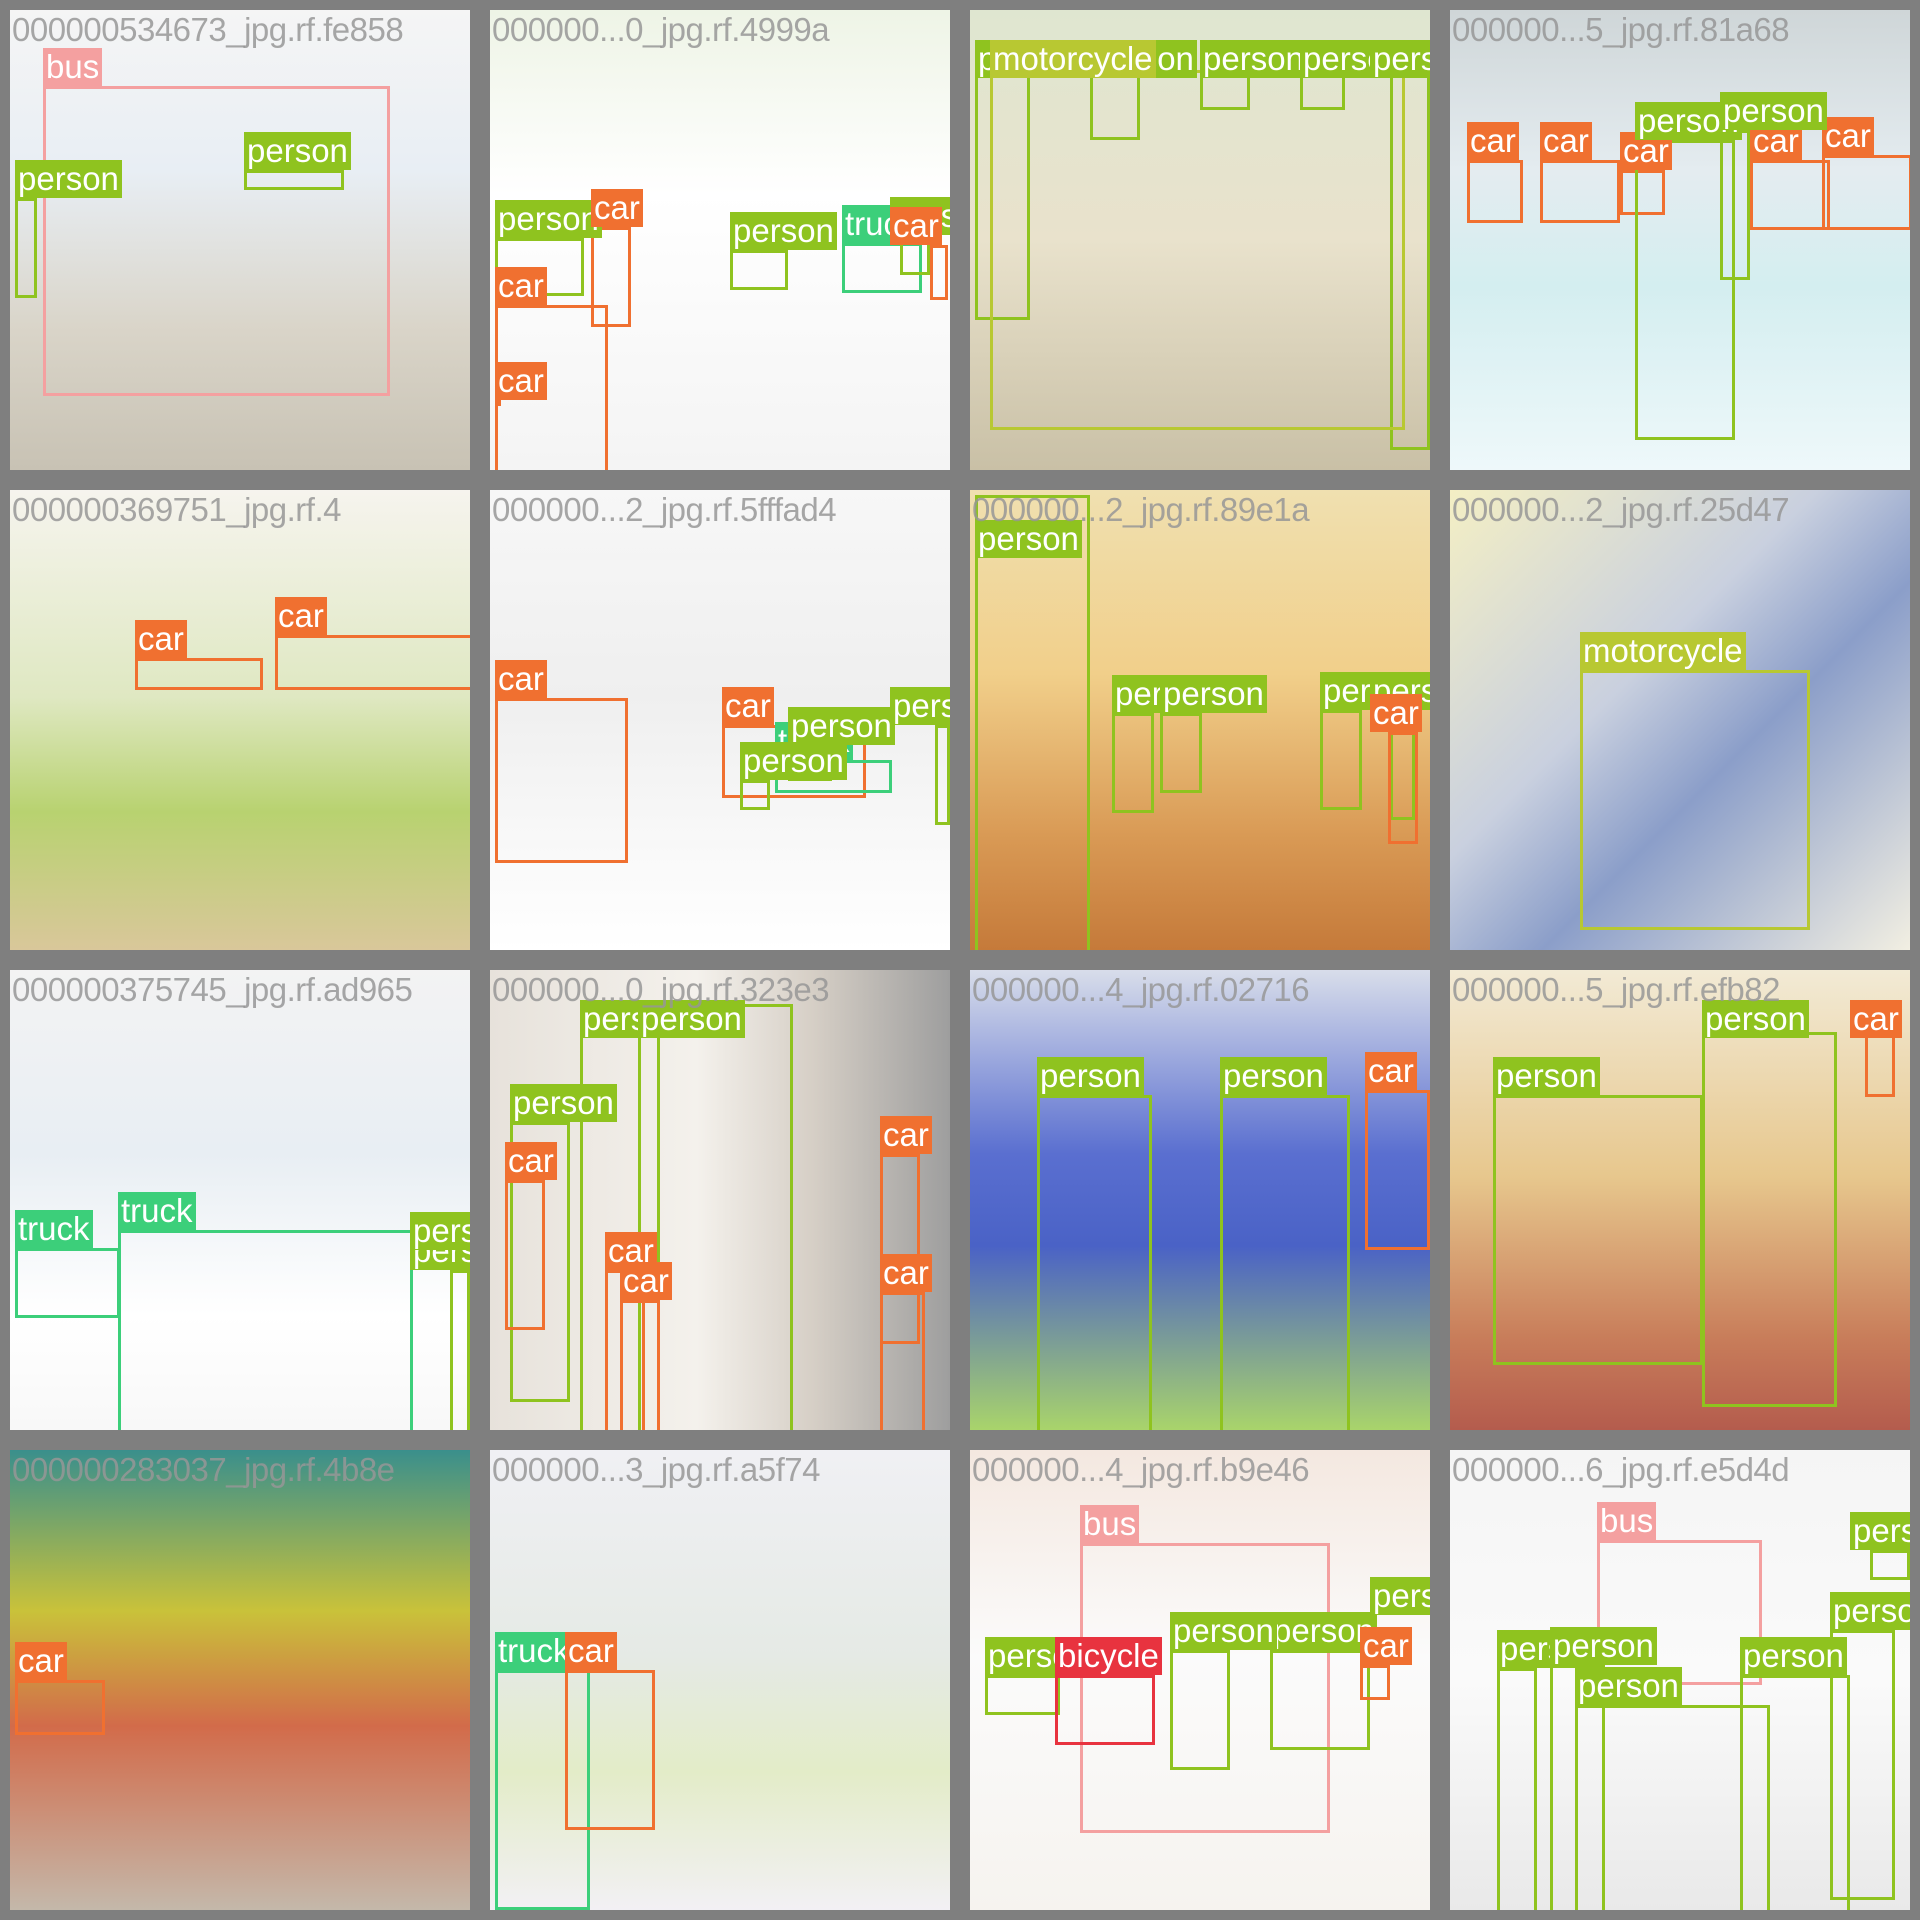 Image resolution: width=1920 pixels, height=1920 pixels. I want to click on detection-tile: 000000...2_jpg.rf.25d47 motorcycle, so click(1680, 720).